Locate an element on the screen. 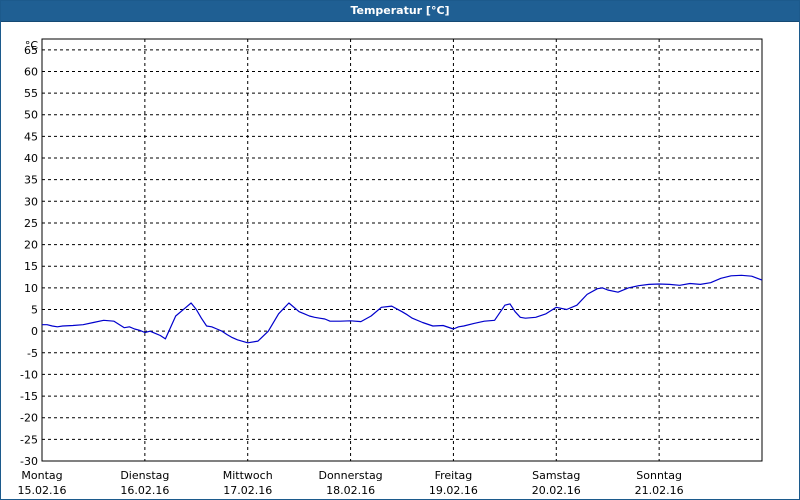  y-tick-label: -5 is located at coordinates (32, 353).